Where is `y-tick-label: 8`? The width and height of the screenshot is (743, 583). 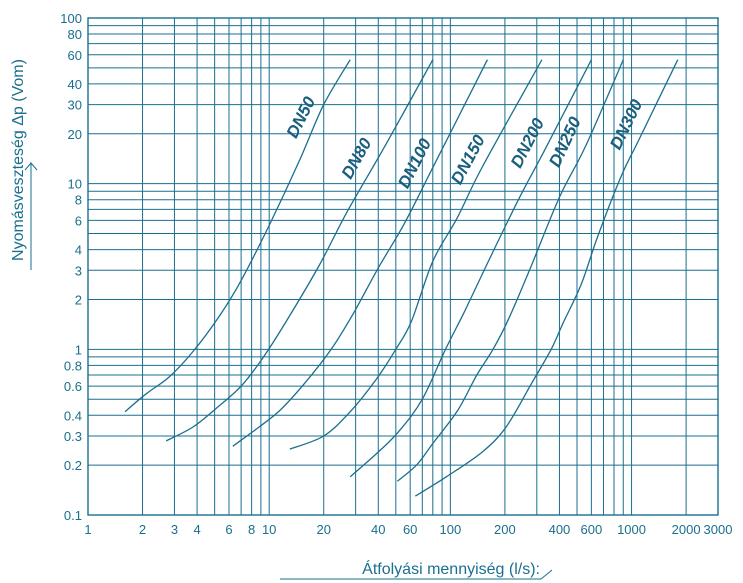 y-tick-label: 8 is located at coordinates (78, 200).